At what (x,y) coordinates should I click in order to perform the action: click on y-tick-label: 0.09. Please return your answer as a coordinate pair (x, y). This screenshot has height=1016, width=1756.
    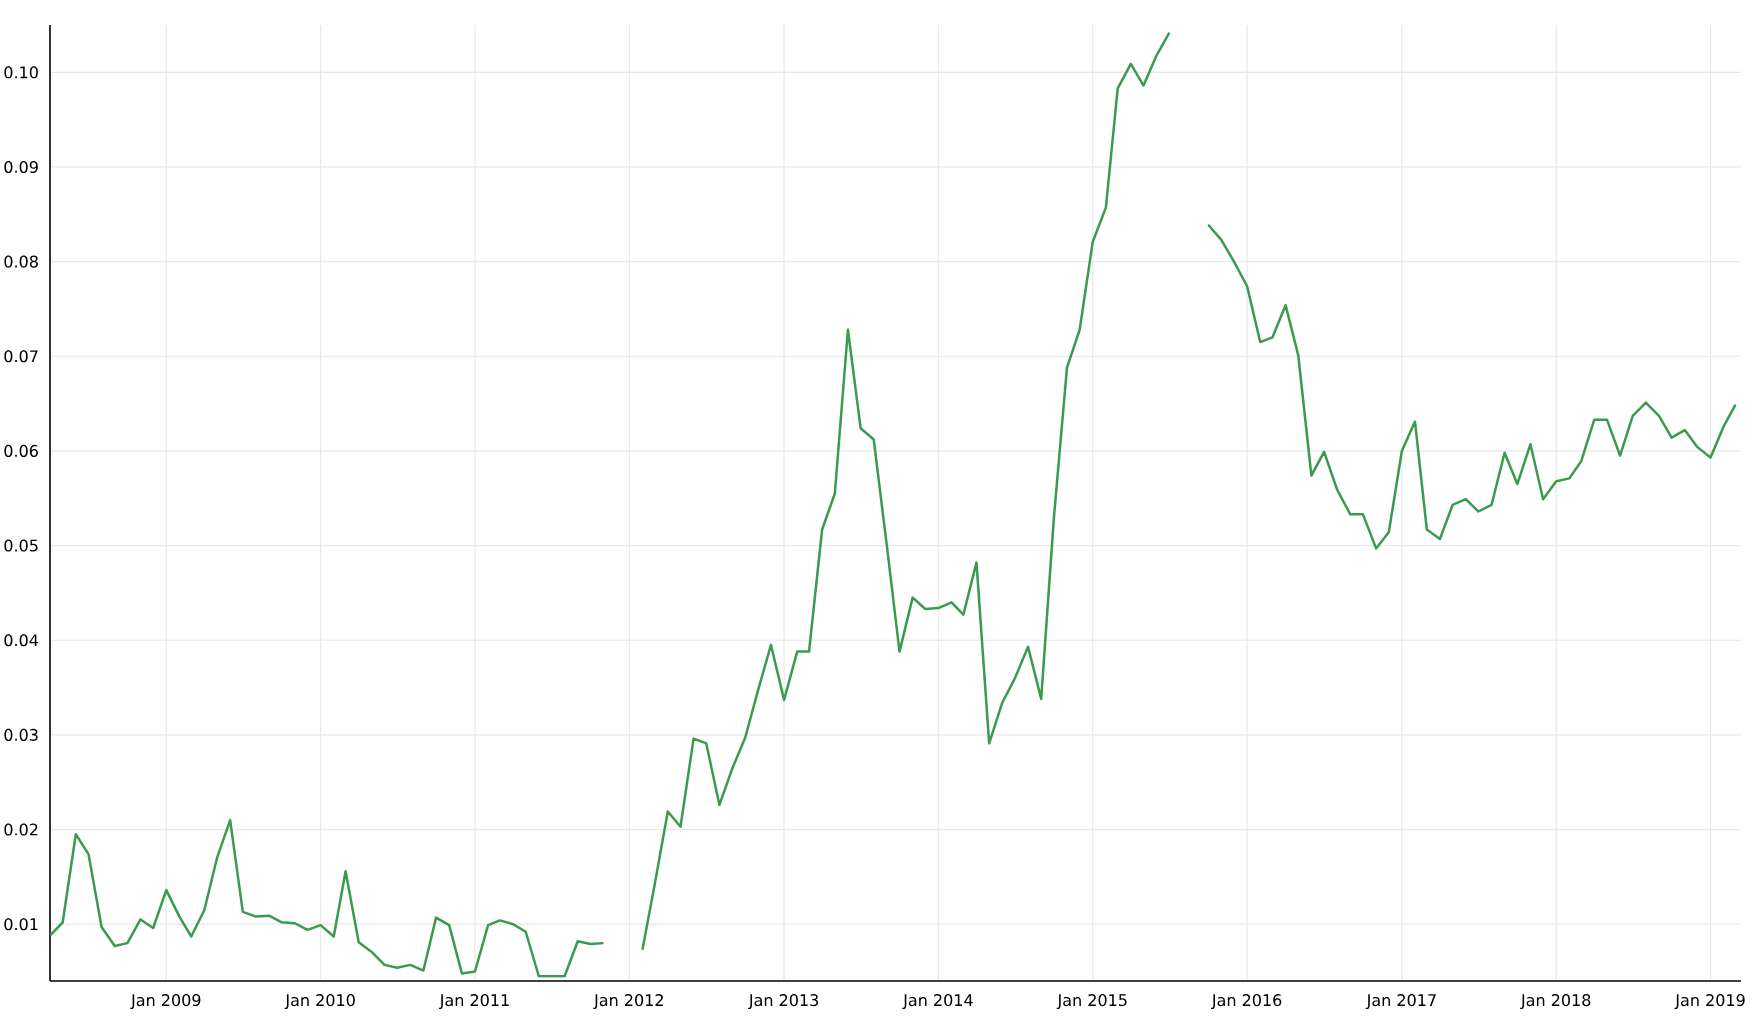
    Looking at the image, I should click on (21, 167).